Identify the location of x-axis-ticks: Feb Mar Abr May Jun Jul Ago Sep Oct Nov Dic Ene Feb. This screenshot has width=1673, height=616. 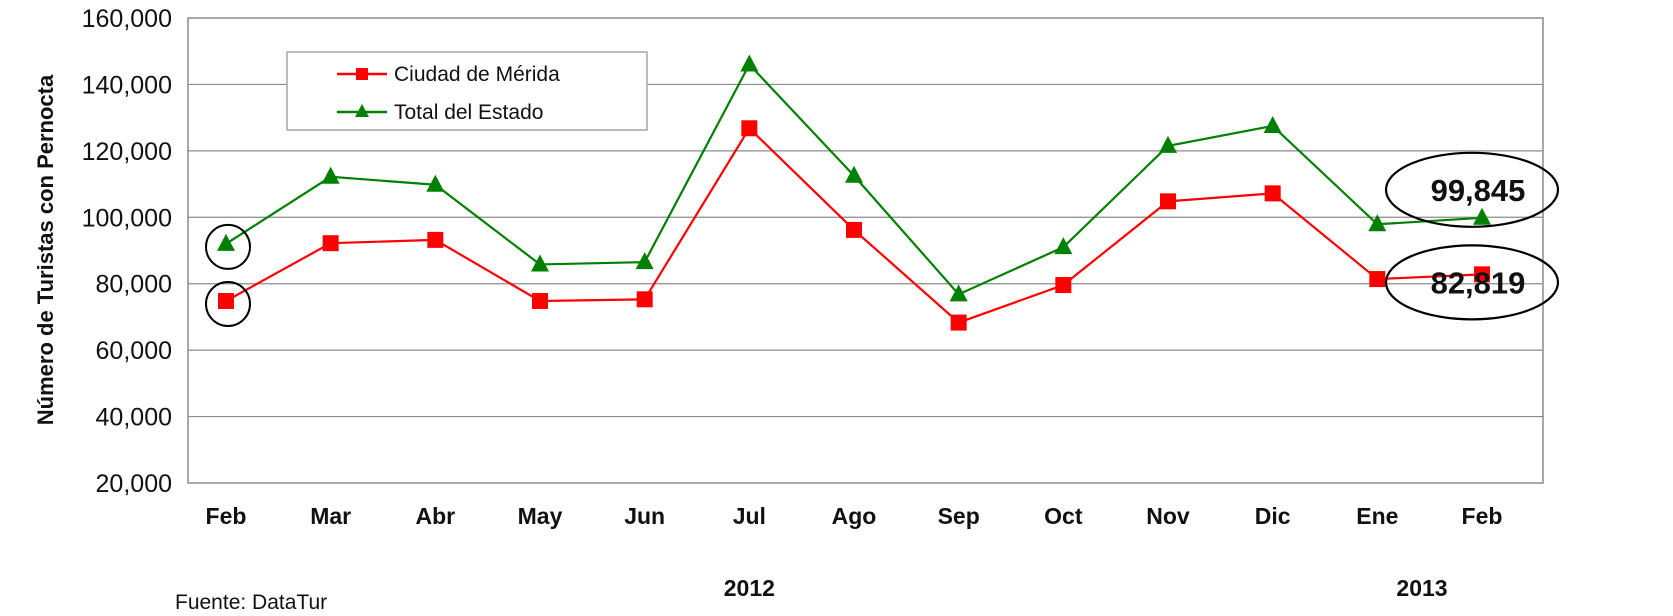
(854, 516).